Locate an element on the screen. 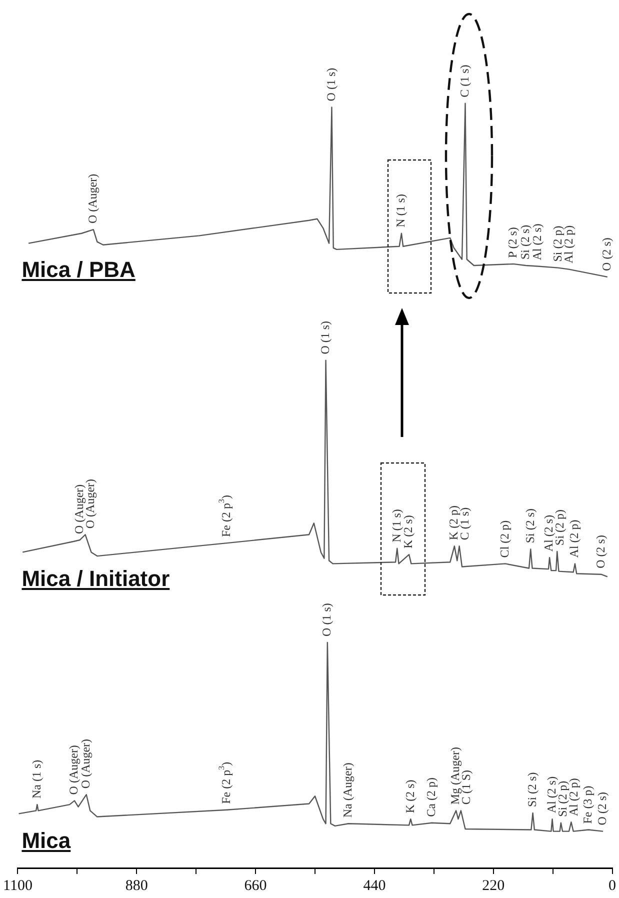  x-tick-label: 220 is located at coordinates (493, 886).